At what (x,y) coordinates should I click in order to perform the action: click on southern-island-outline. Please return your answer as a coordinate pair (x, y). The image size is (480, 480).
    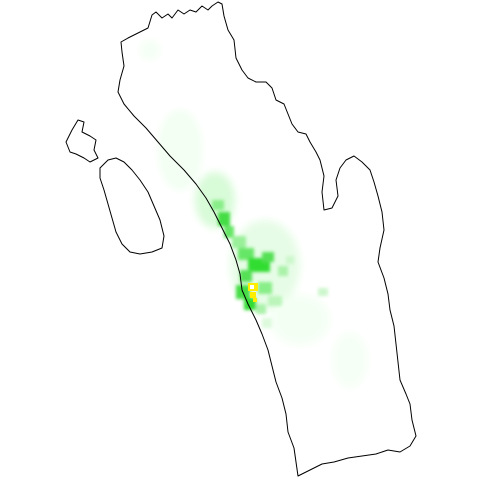
    Looking at the image, I should click on (132, 206).